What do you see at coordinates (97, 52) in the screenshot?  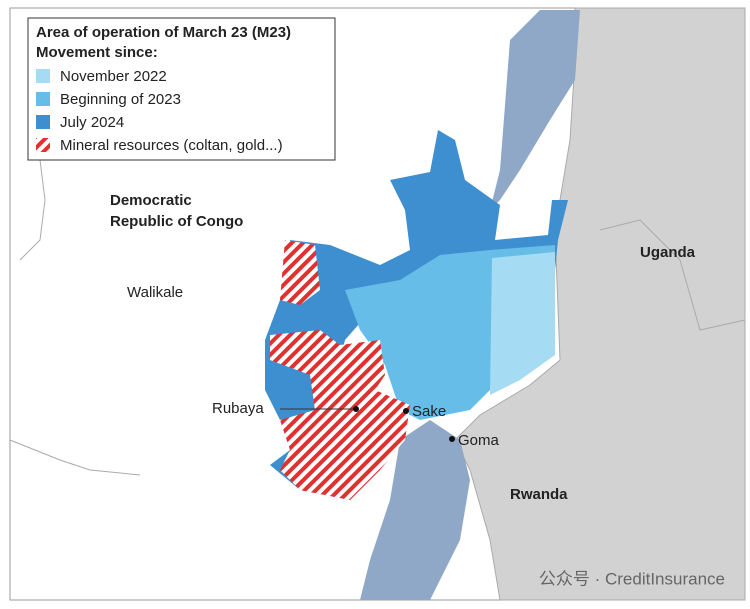 I see `legend-subtitle: Movement since:` at bounding box center [97, 52].